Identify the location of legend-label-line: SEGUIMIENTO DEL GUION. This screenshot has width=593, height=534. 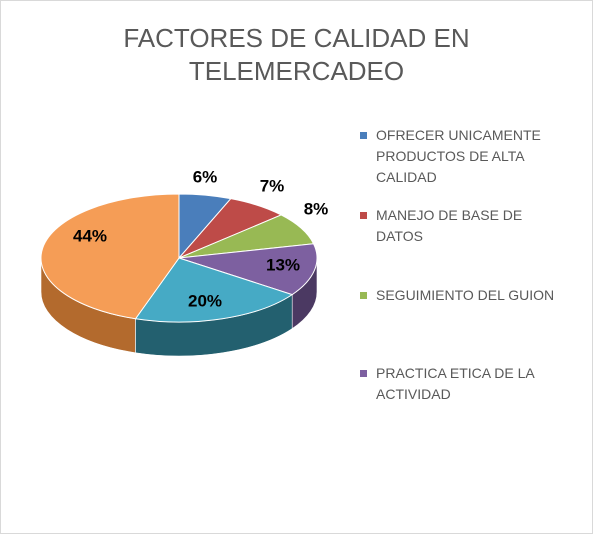
(465, 295).